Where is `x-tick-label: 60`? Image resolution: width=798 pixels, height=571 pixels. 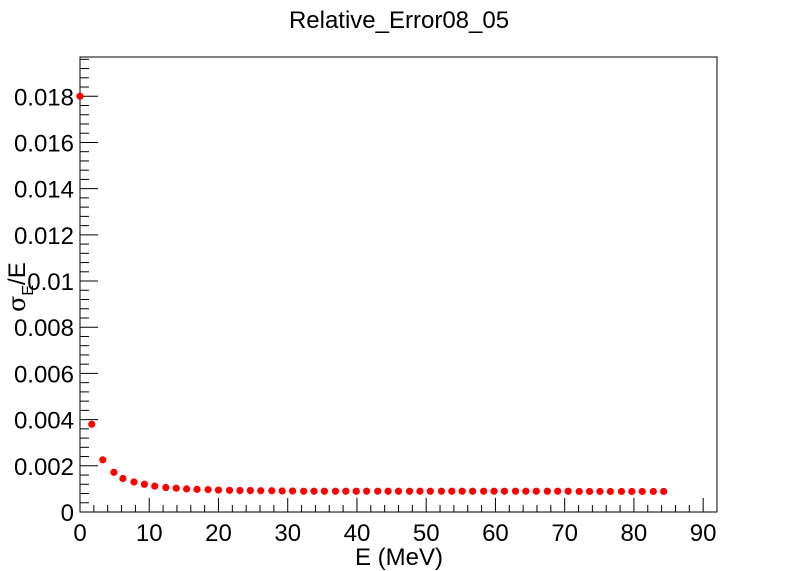
x-tick-label: 60 is located at coordinates (495, 533).